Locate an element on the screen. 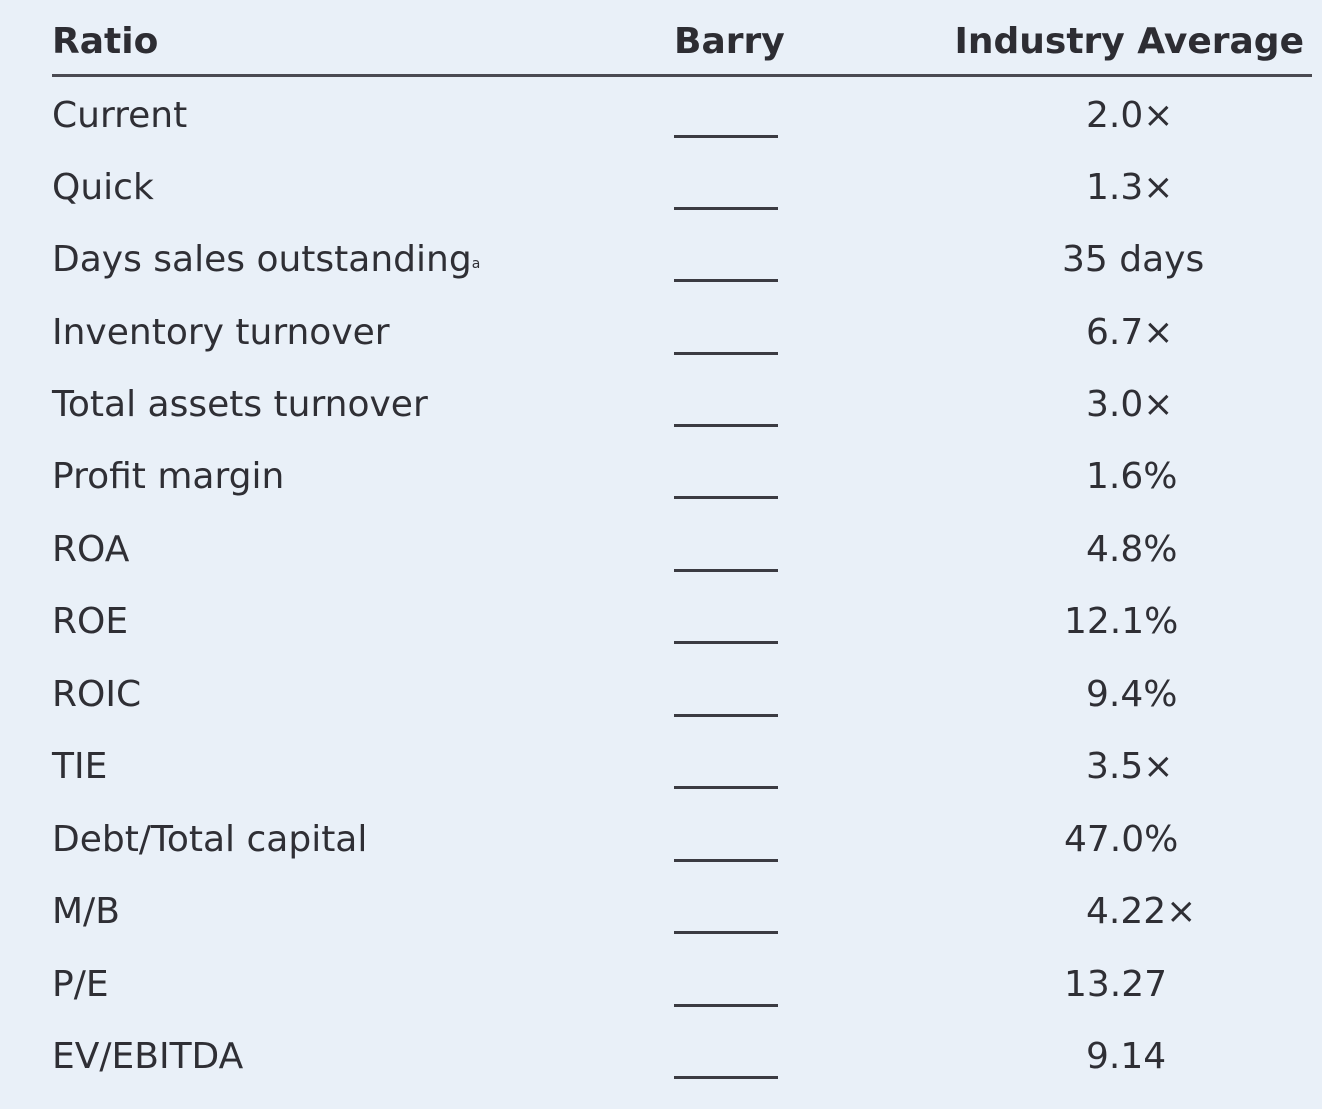 The height and width of the screenshot is (1109, 1322). industry-average-value: 13.27 is located at coordinates (1116, 984).